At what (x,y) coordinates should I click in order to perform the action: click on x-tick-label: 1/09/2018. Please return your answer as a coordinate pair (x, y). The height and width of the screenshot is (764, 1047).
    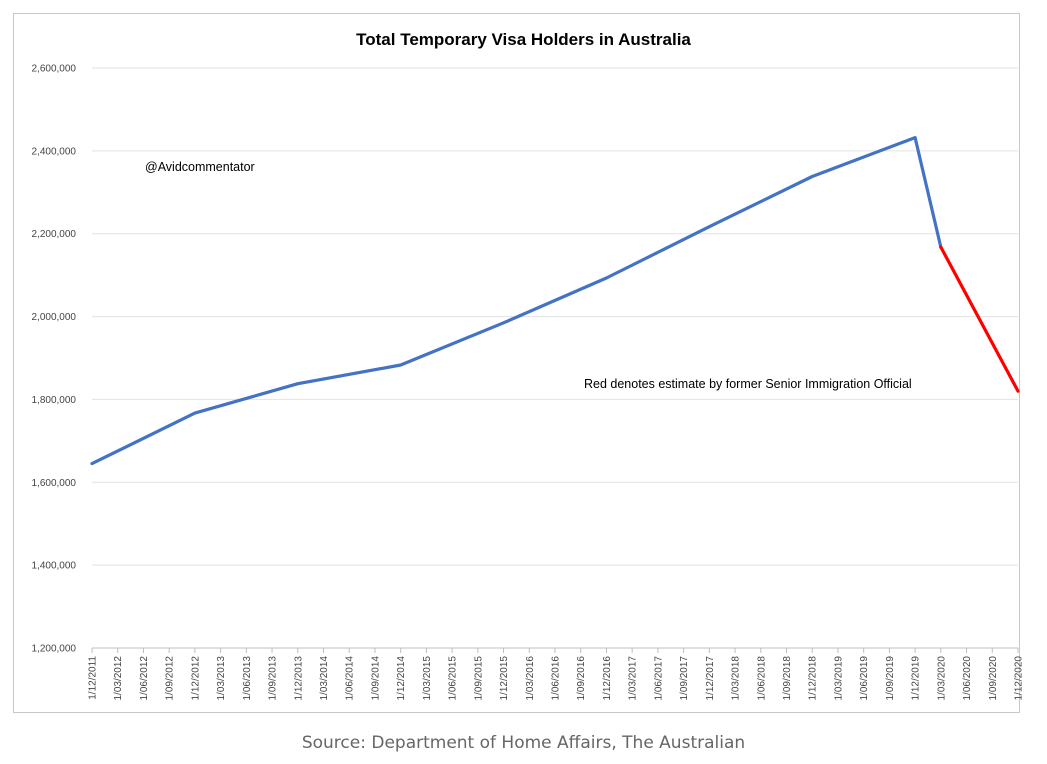
    Looking at the image, I should click on (787, 678).